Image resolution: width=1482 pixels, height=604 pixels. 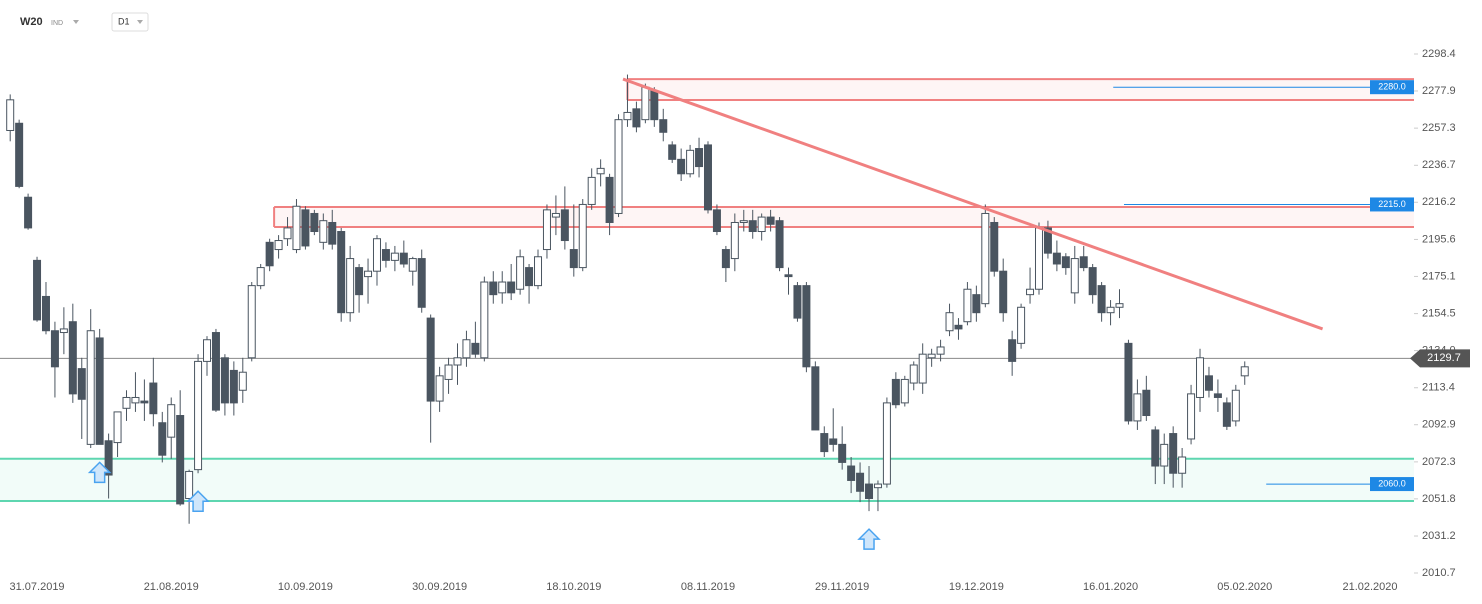 I want to click on interval-box, so click(x=130, y=22).